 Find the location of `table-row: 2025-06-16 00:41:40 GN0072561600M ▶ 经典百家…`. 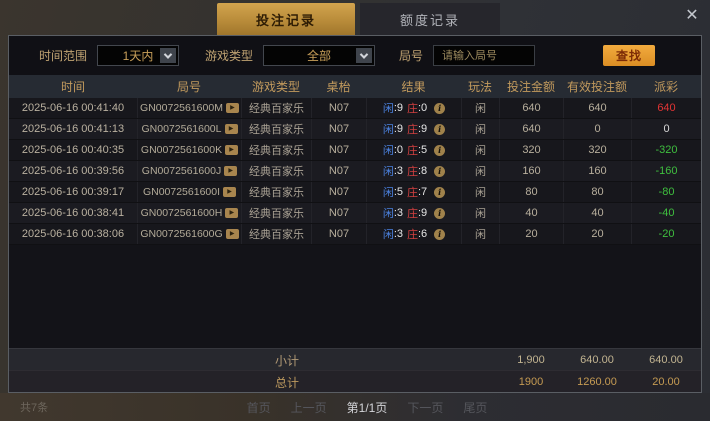

table-row: 2025-06-16 00:41:40 GN0072561600M ▶ 经典百家… is located at coordinates (355, 108).